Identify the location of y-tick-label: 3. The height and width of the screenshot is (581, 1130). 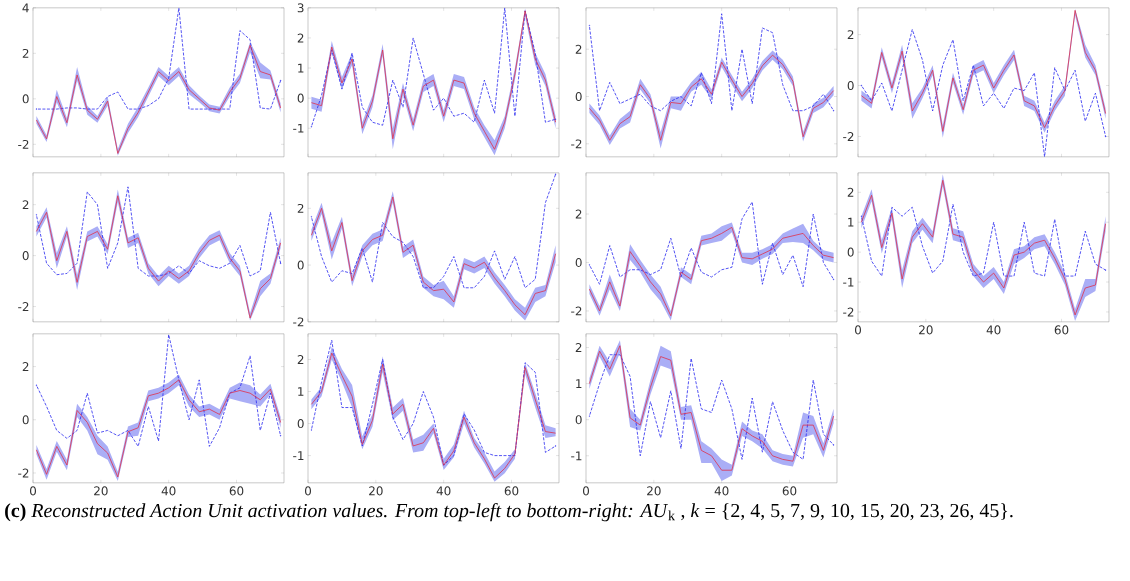
(300, 8).